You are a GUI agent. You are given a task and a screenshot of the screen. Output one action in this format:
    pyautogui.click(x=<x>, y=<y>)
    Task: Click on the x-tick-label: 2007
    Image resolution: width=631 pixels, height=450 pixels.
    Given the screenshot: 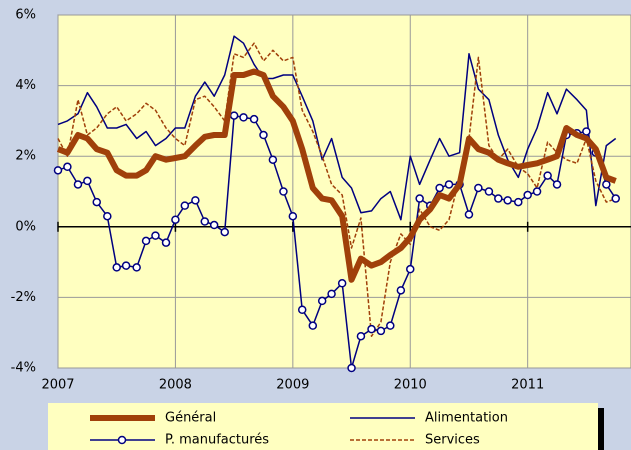 What is the action you would take?
    pyautogui.click(x=57, y=385)
    